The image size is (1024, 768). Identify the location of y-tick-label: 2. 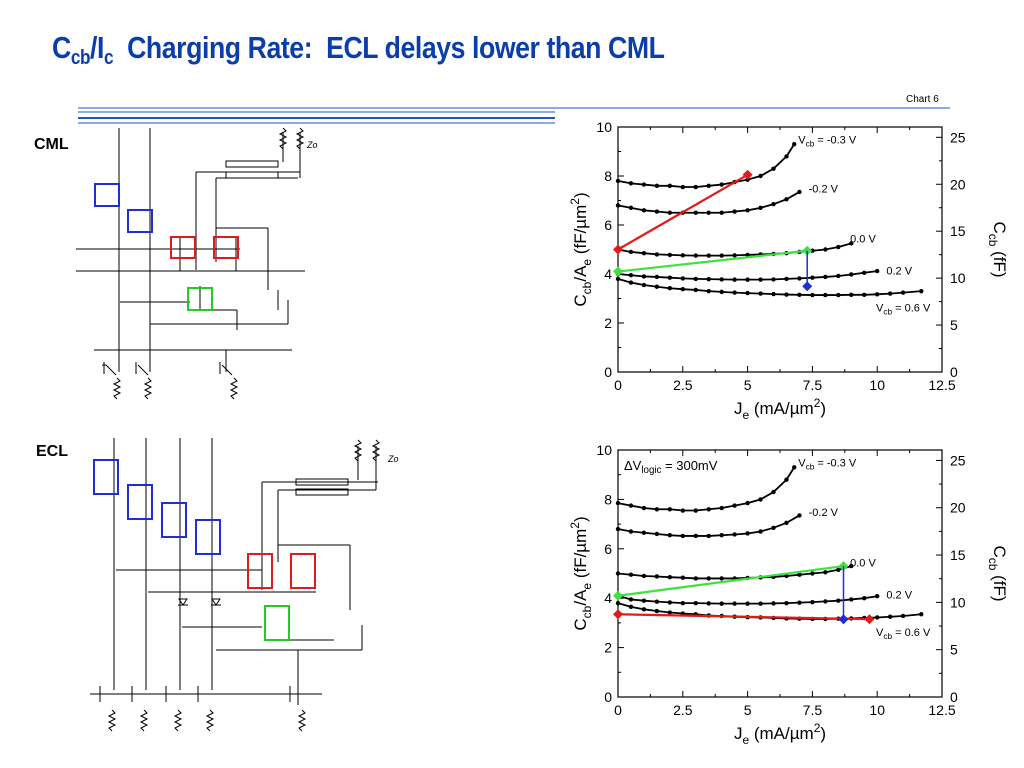
(608, 323).